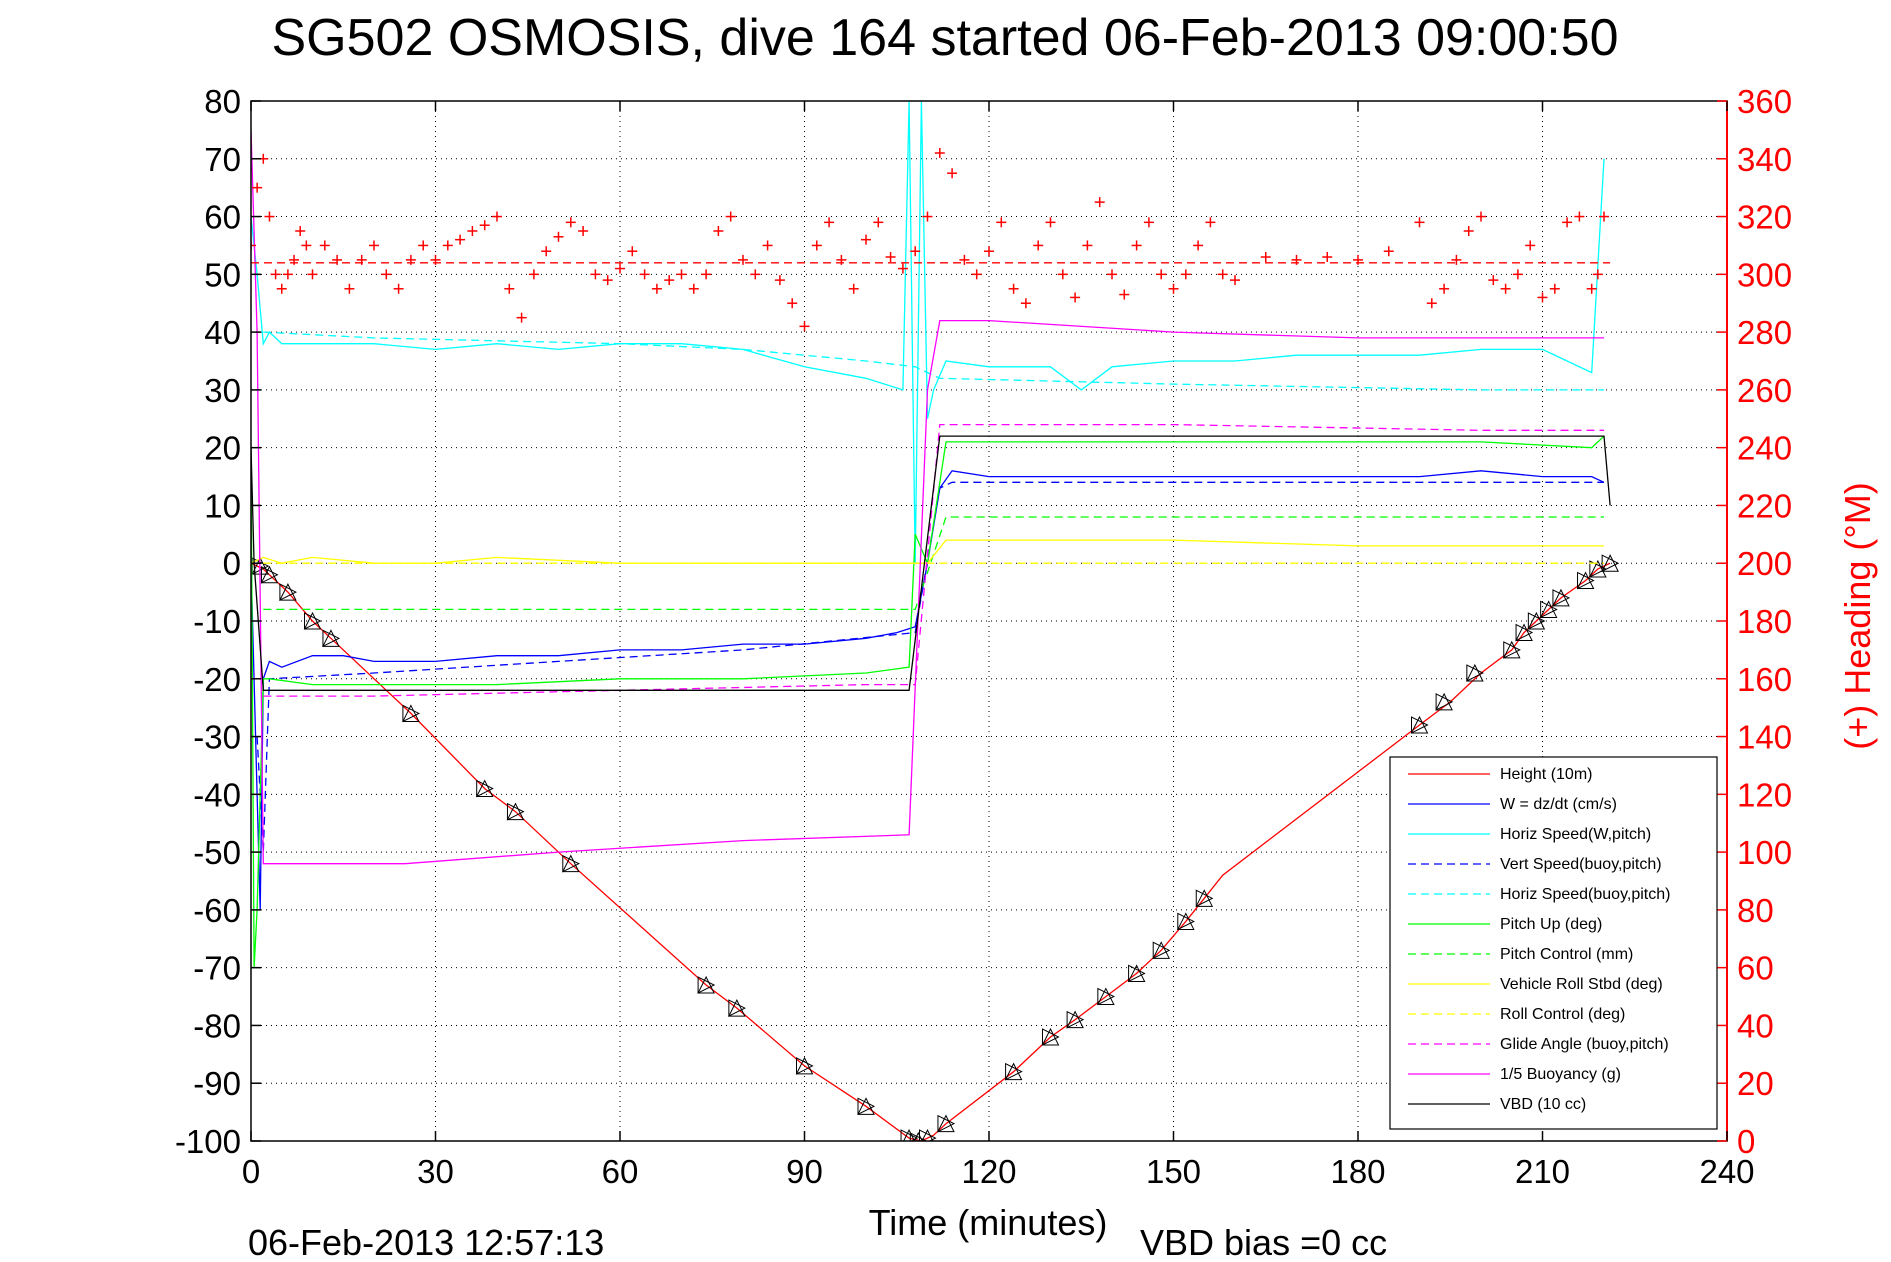 Image resolution: width=1891 pixels, height=1262 pixels. What do you see at coordinates (222, 159) in the screenshot?
I see `y-tick-label: 70` at bounding box center [222, 159].